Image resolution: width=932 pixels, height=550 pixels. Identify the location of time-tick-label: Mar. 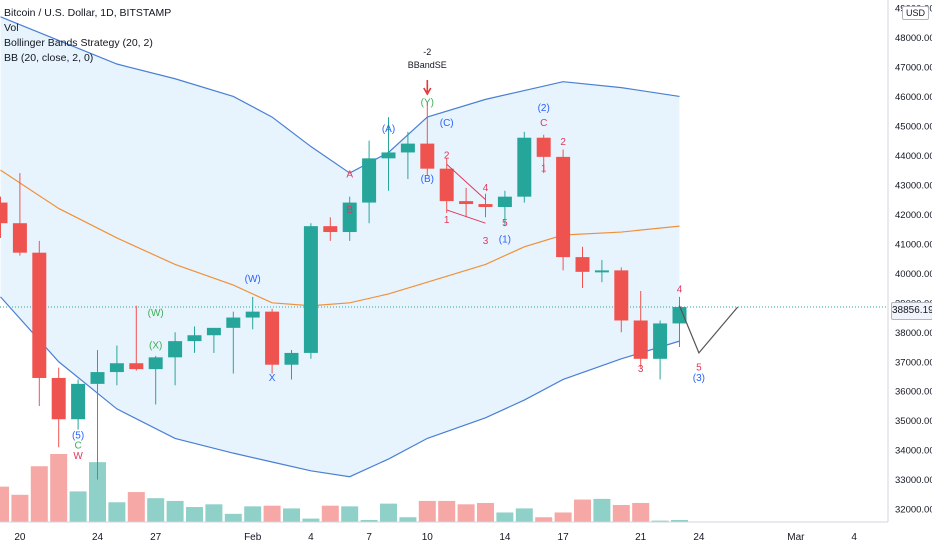
(796, 537).